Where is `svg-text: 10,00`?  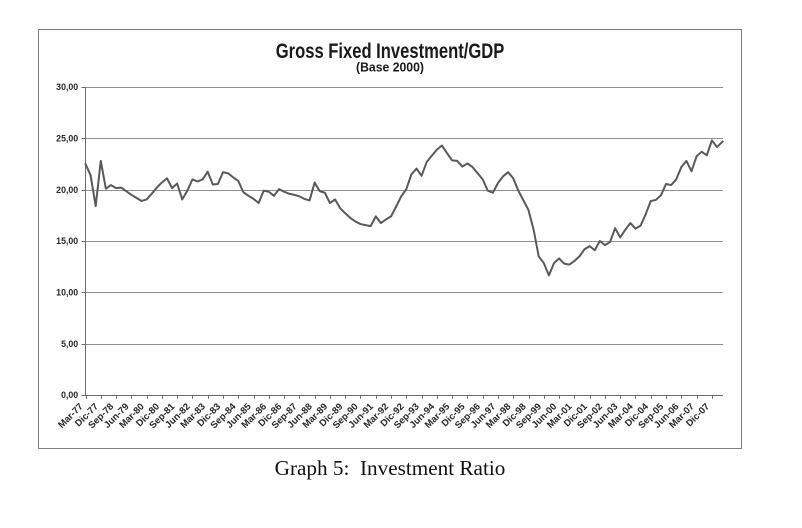
svg-text: 10,00 is located at coordinates (67, 293).